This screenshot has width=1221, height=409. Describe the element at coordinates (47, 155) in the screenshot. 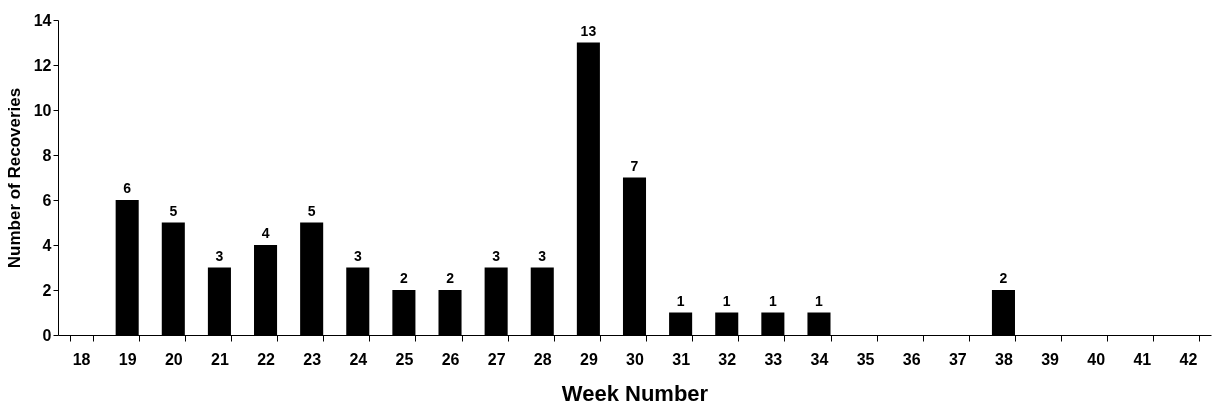

I see `y-tick-label: 8` at that location.